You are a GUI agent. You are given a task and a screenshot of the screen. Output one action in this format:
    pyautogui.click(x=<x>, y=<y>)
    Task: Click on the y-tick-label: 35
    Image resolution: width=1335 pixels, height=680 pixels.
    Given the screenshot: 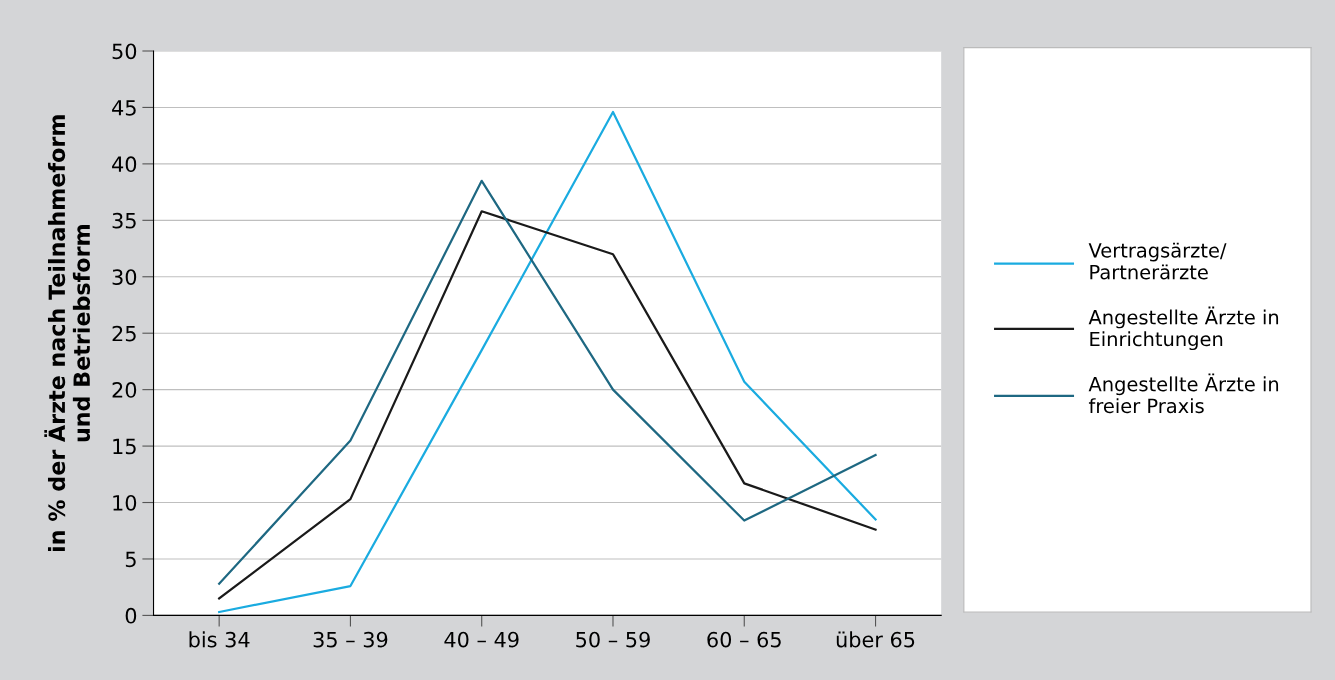 What is the action you would take?
    pyautogui.click(x=124, y=220)
    